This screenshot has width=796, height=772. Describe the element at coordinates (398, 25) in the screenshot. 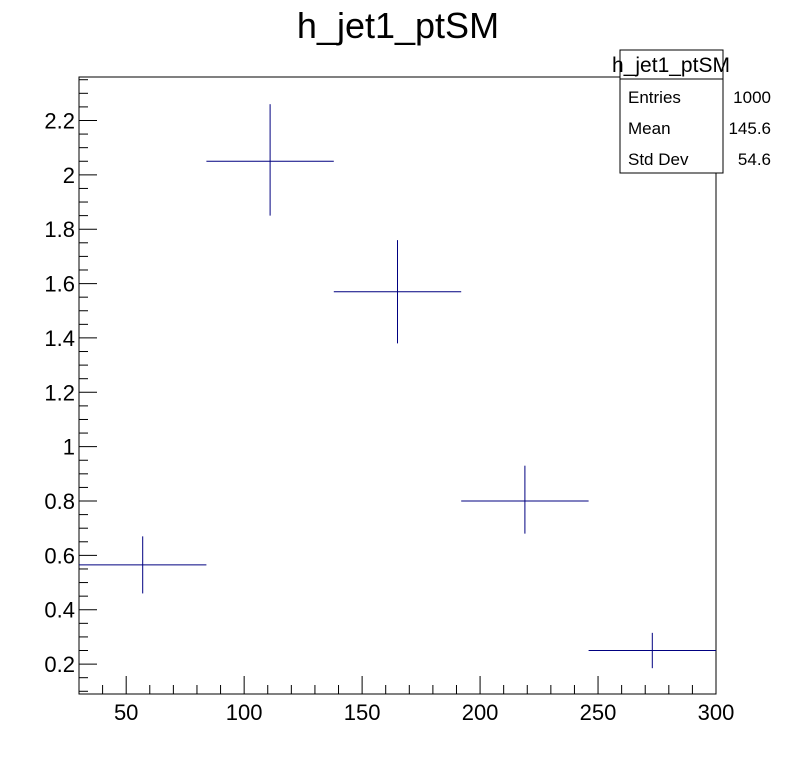

I see `chart-title: h_jet1_ptSM` at that location.